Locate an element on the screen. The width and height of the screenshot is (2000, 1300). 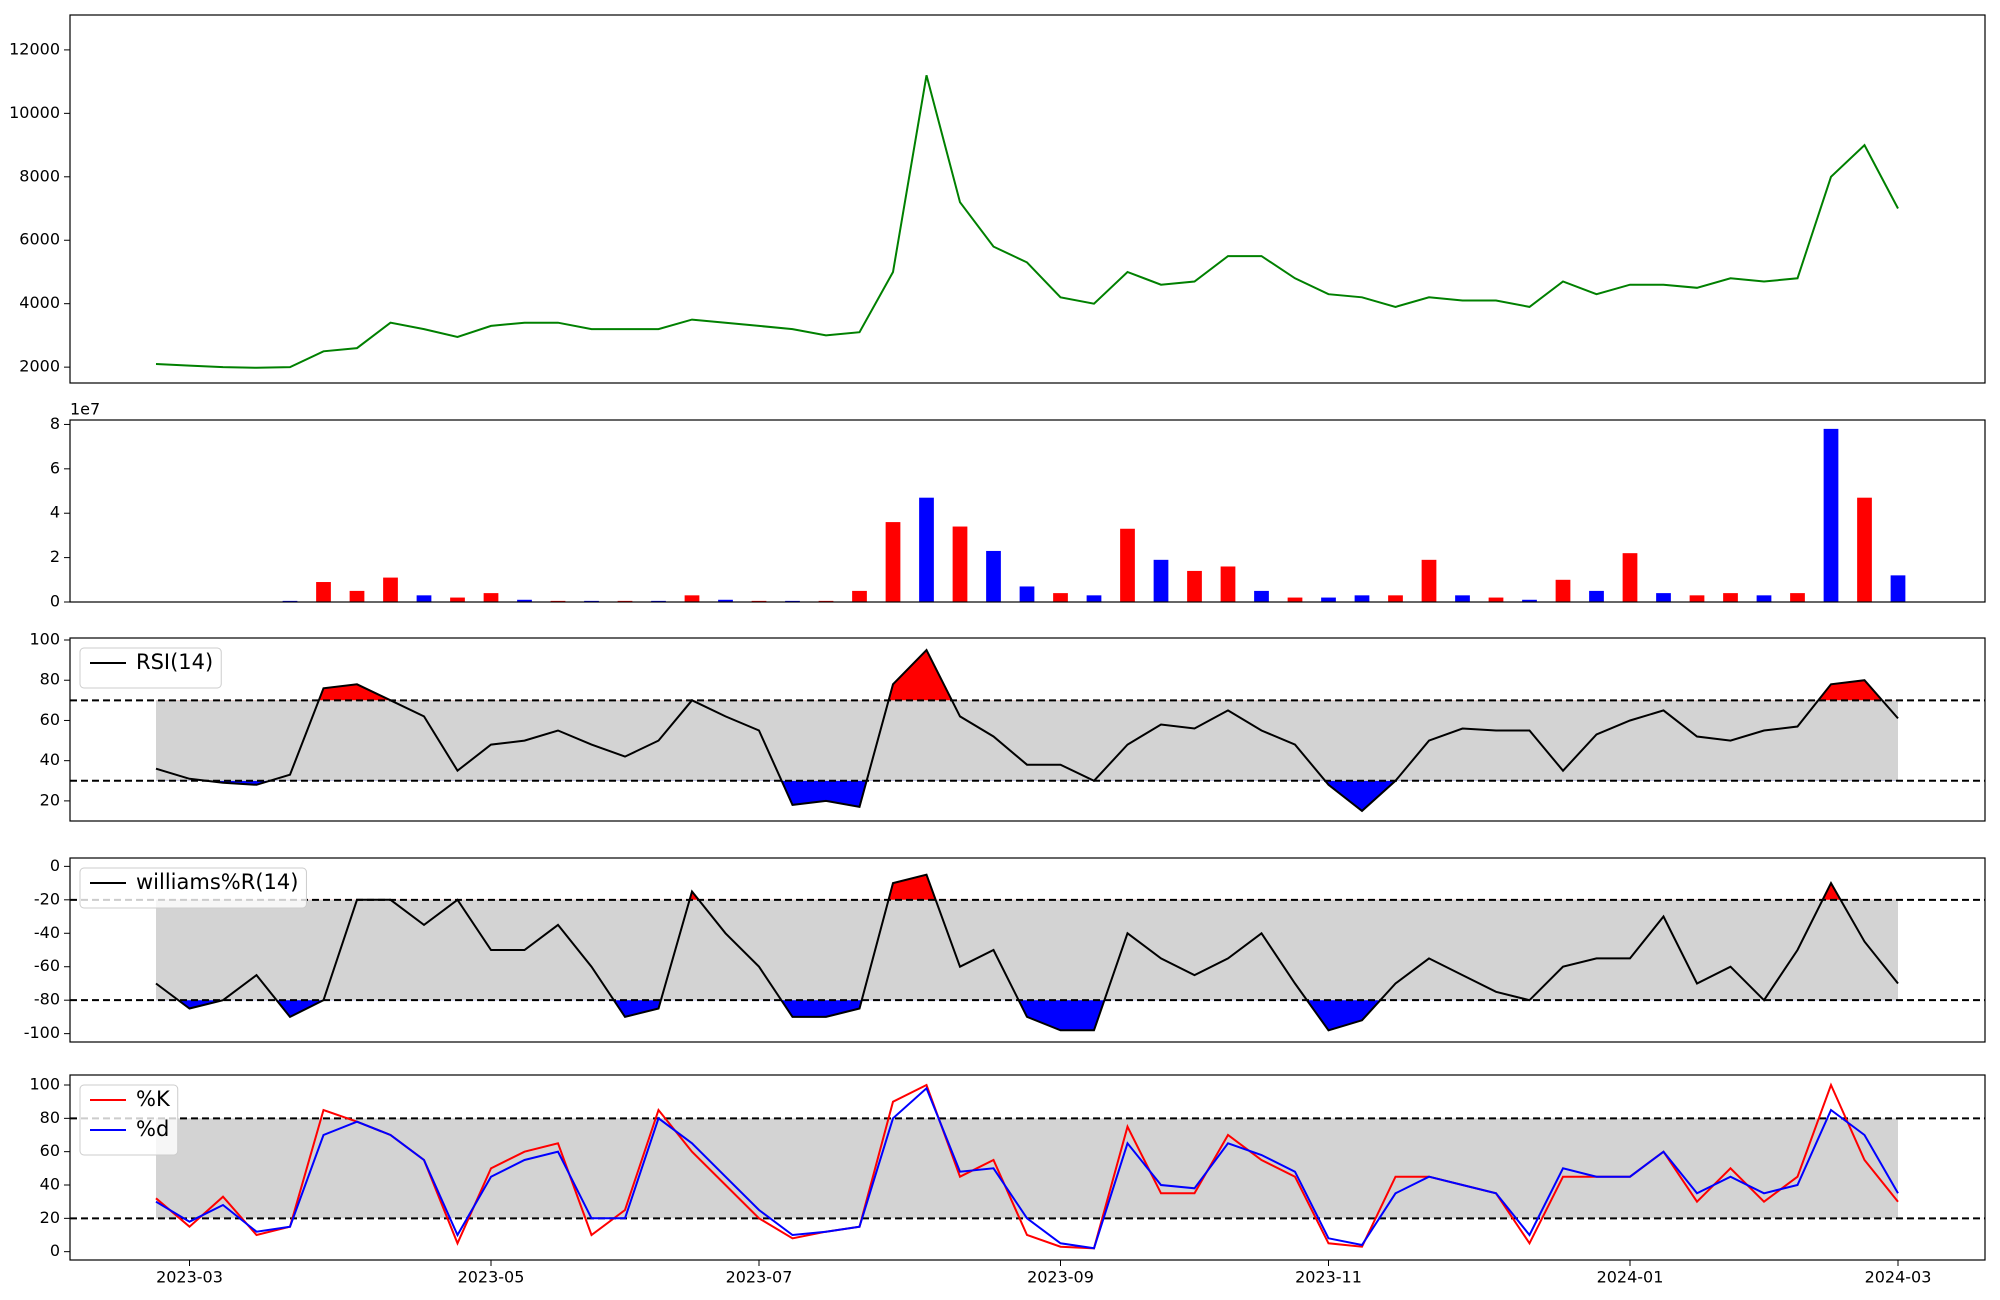
overbought-fill is located at coordinates (1027, 675).